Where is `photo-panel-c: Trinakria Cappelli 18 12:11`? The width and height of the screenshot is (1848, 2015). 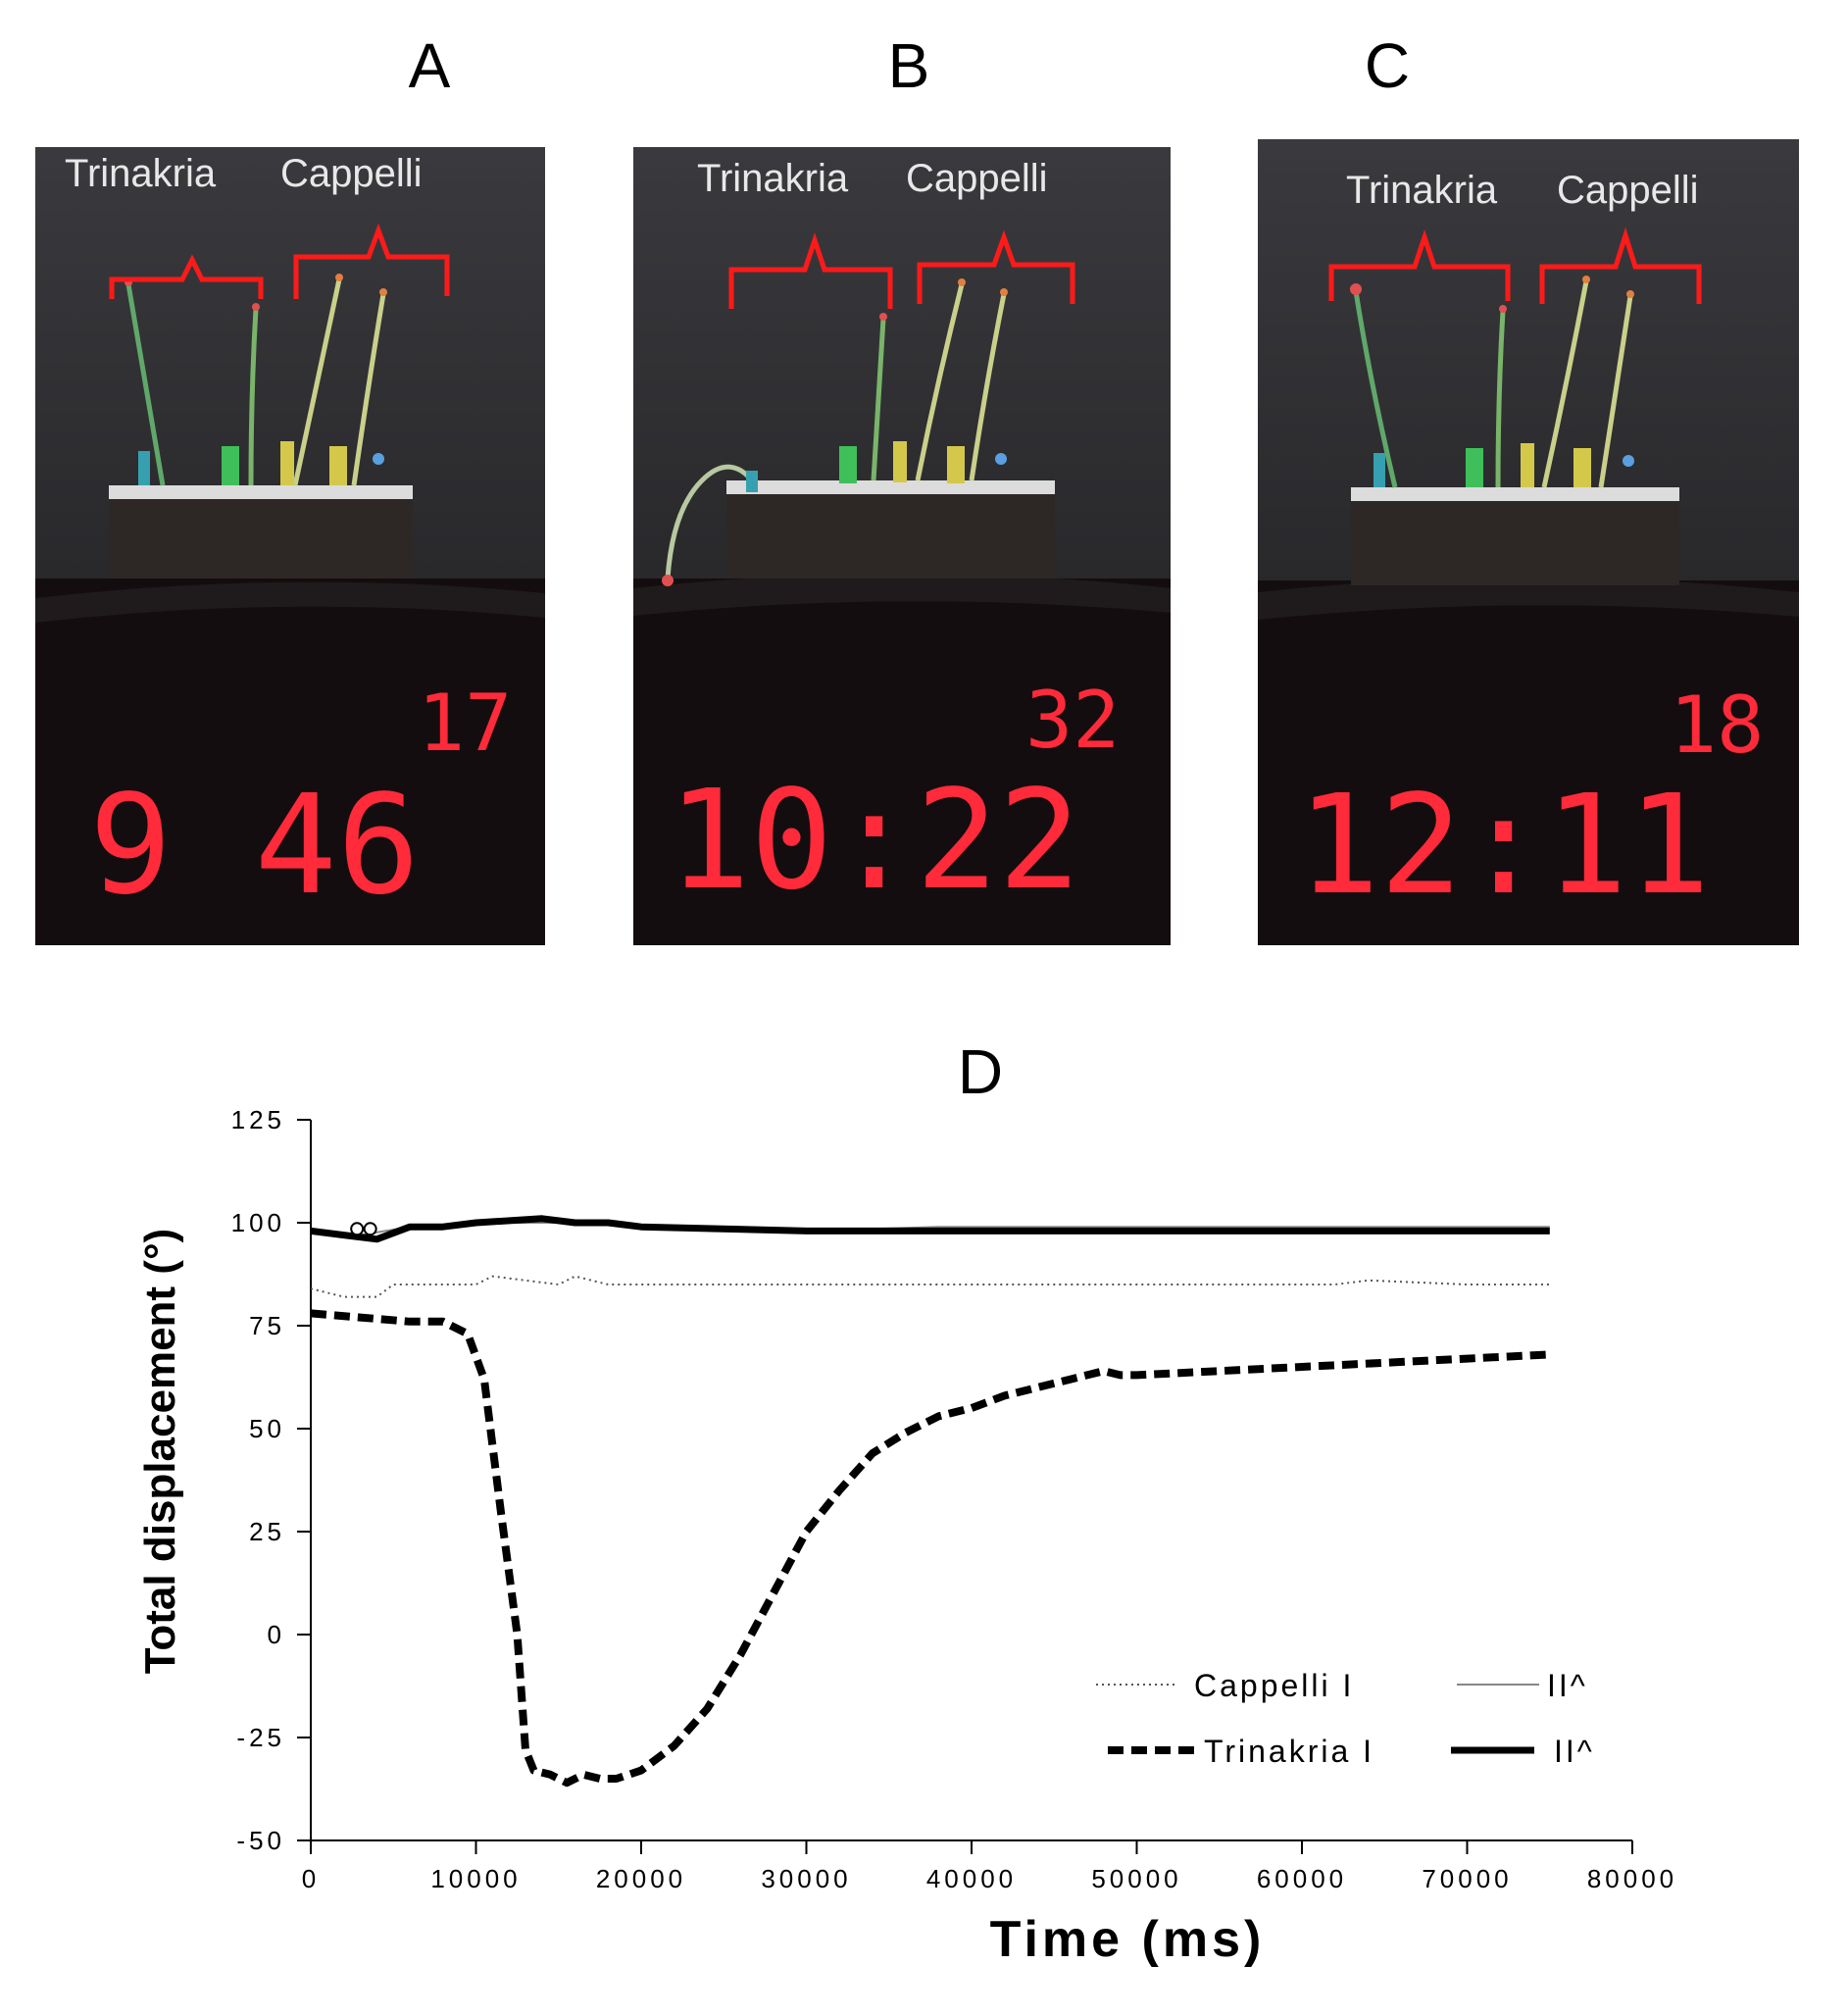 photo-panel-c: Trinakria Cappelli 18 12:11 is located at coordinates (1528, 542).